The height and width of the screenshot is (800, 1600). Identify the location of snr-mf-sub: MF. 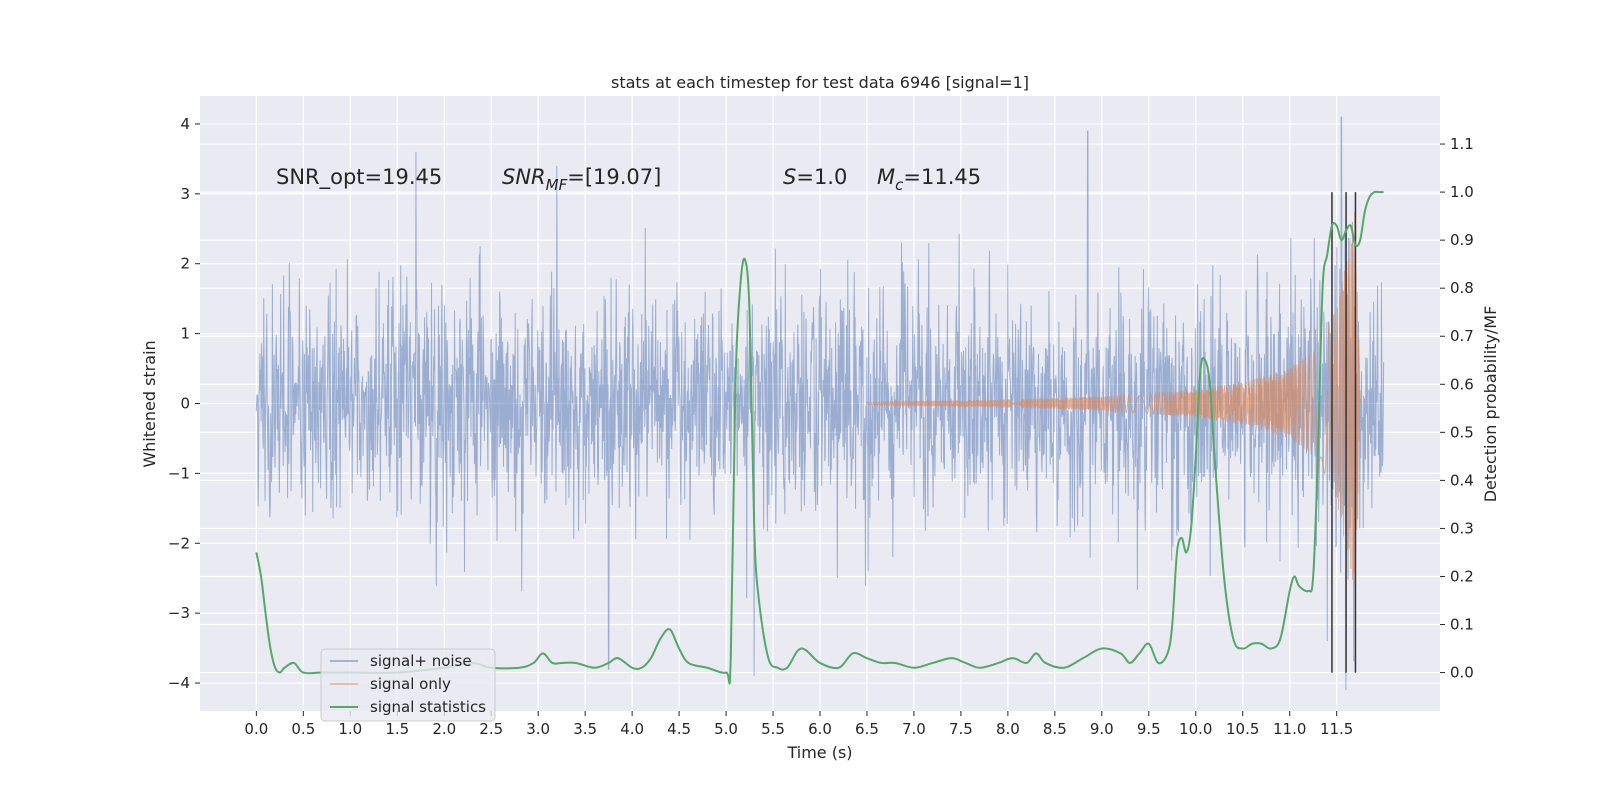
(557, 185).